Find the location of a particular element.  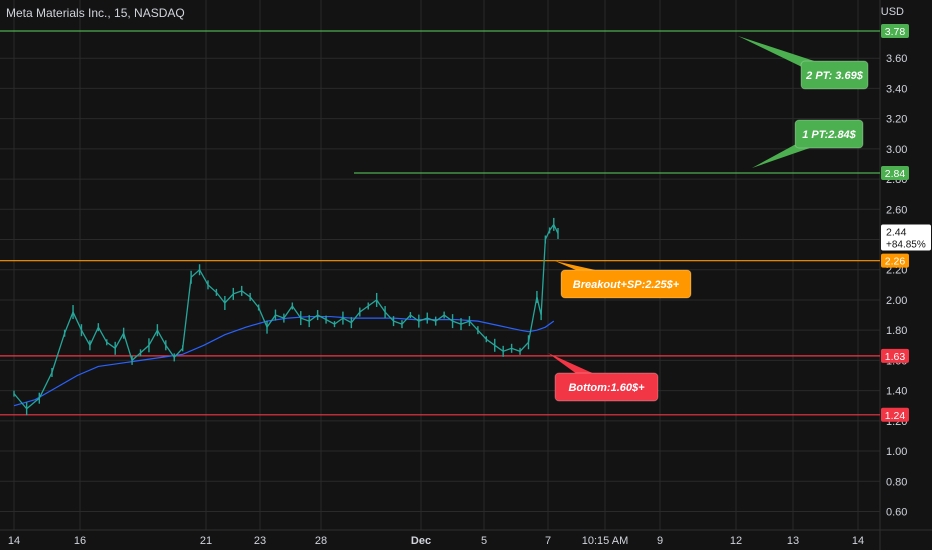

chart-title: Meta Materials Inc., 15, NASDAQ is located at coordinates (95, 13).